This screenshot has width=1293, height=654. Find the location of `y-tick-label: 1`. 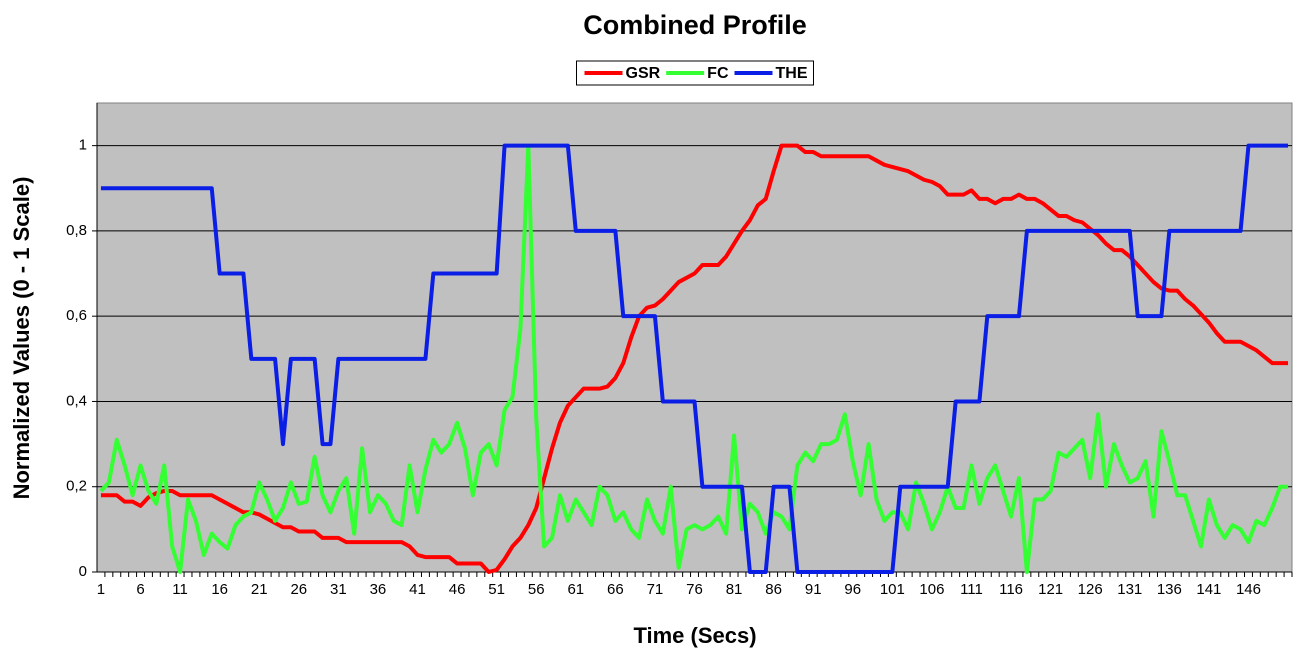

y-tick-label: 1 is located at coordinates (83, 145).